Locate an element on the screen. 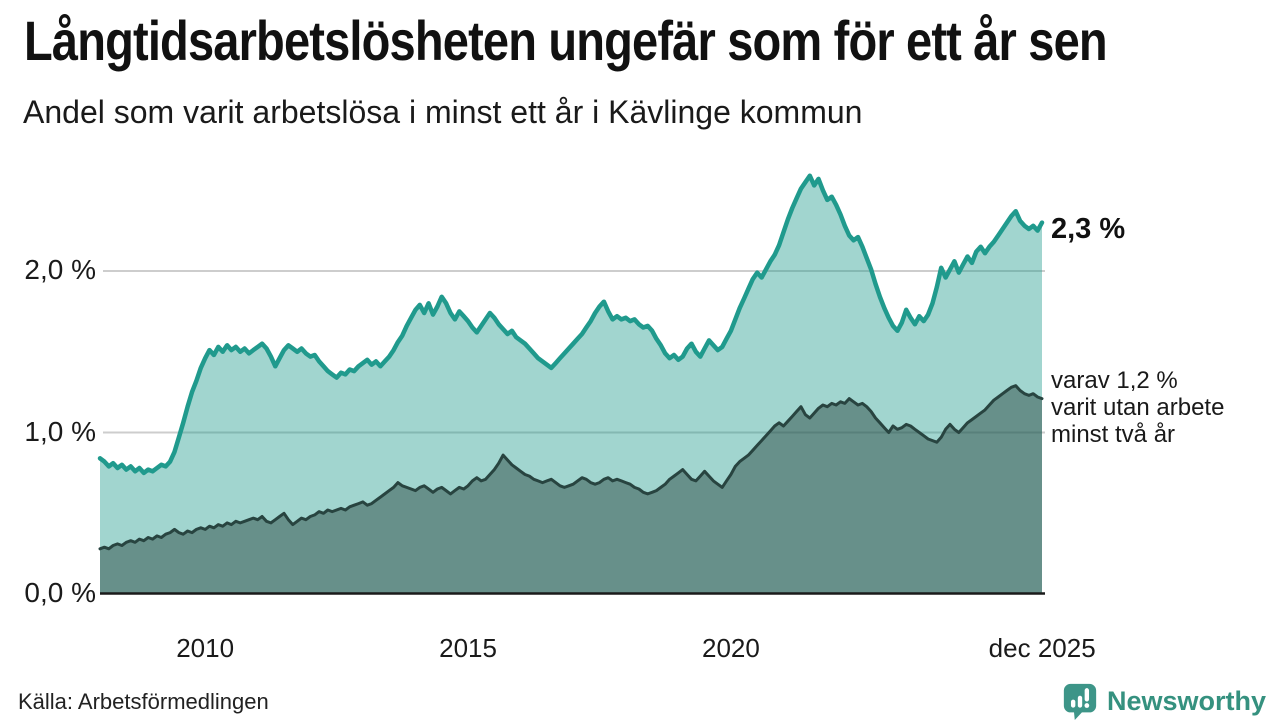 Image resolution: width=1280 pixels, height=720 pixels. subset-annotation-line: minst två år is located at coordinates (1113, 434).